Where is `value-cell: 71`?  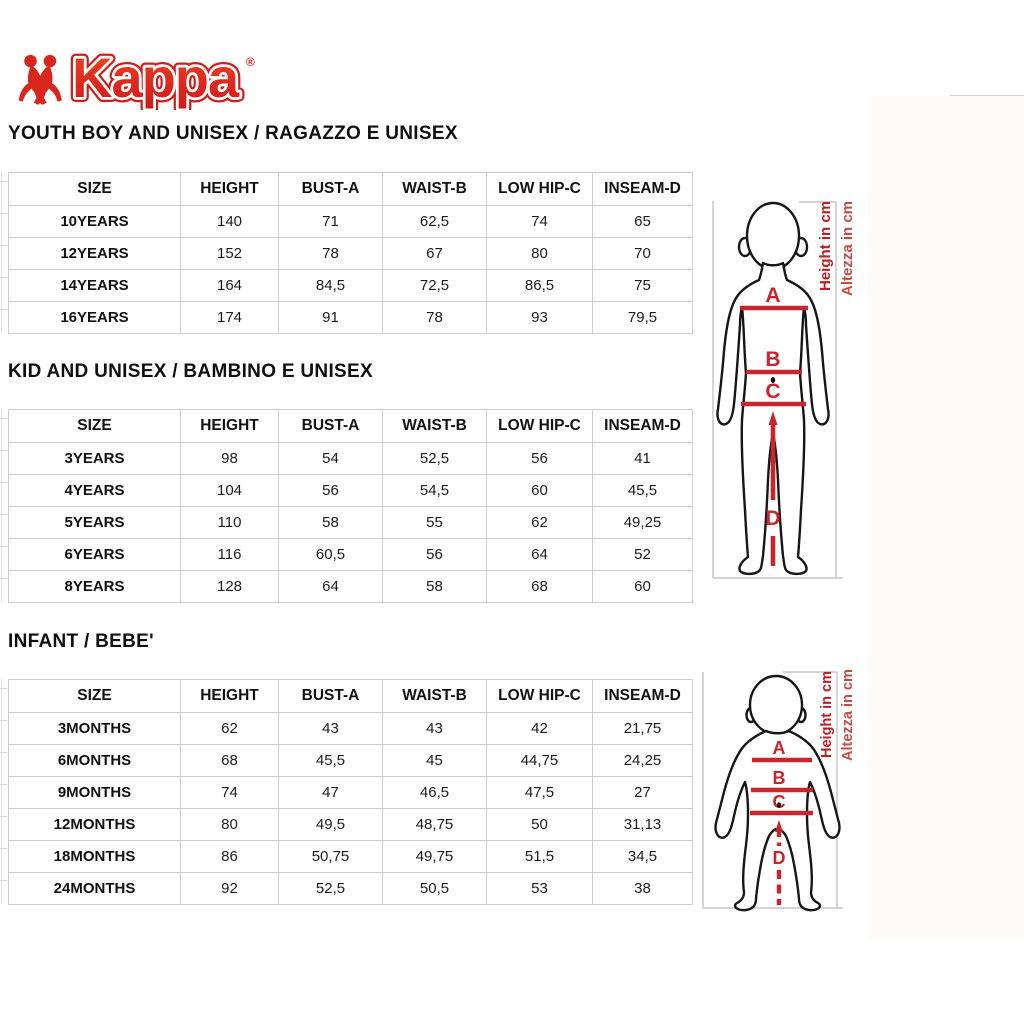 value-cell: 71 is located at coordinates (330, 221).